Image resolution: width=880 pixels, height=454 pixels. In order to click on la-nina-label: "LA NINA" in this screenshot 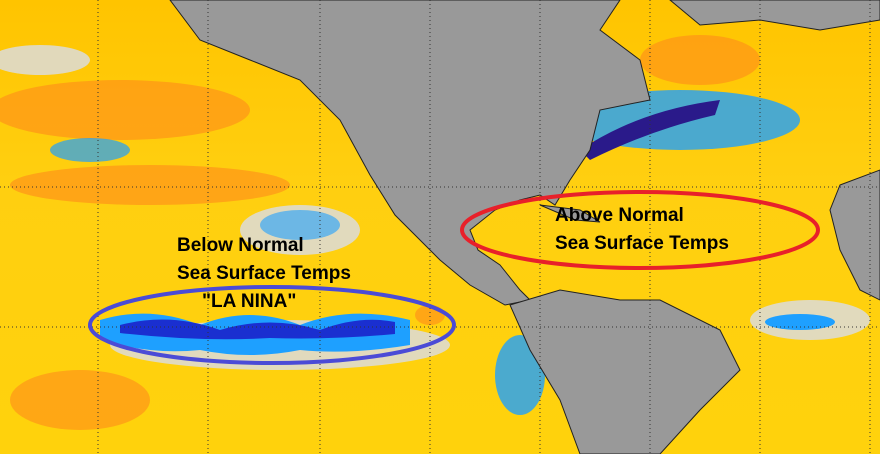, I will do `click(249, 301)`.